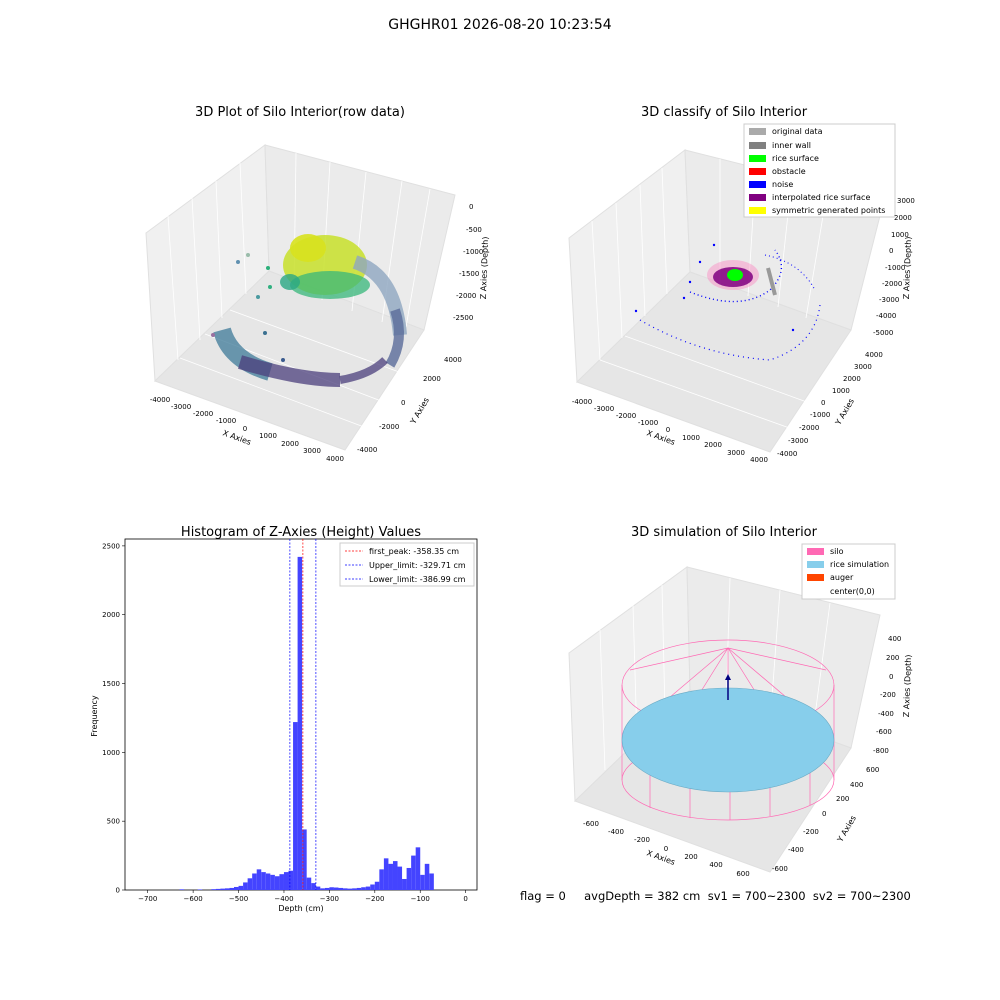 The height and width of the screenshot is (1000, 1000). Describe the element at coordinates (283, 899) in the screenshot. I see `x-tick-label: −400` at that location.